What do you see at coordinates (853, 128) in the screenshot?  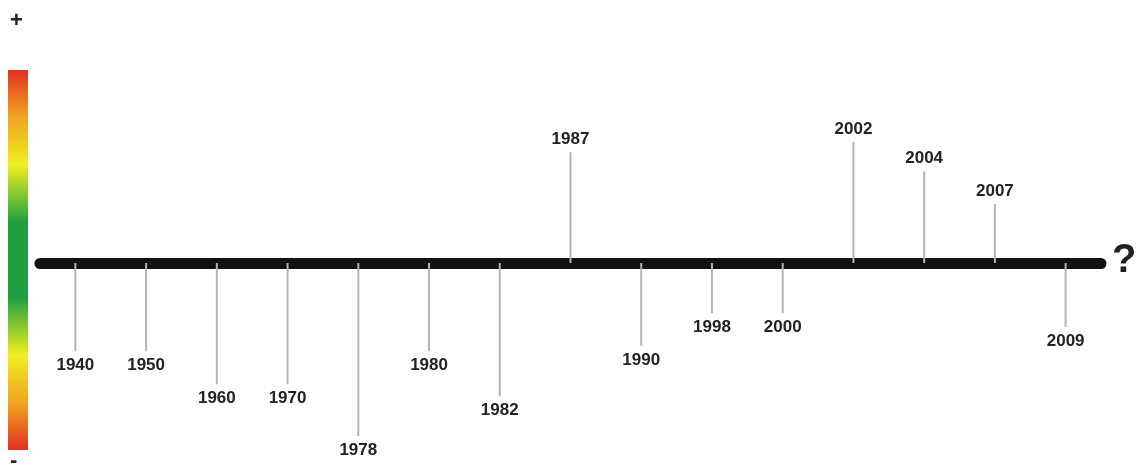 I see `x-tick-label: 2002` at bounding box center [853, 128].